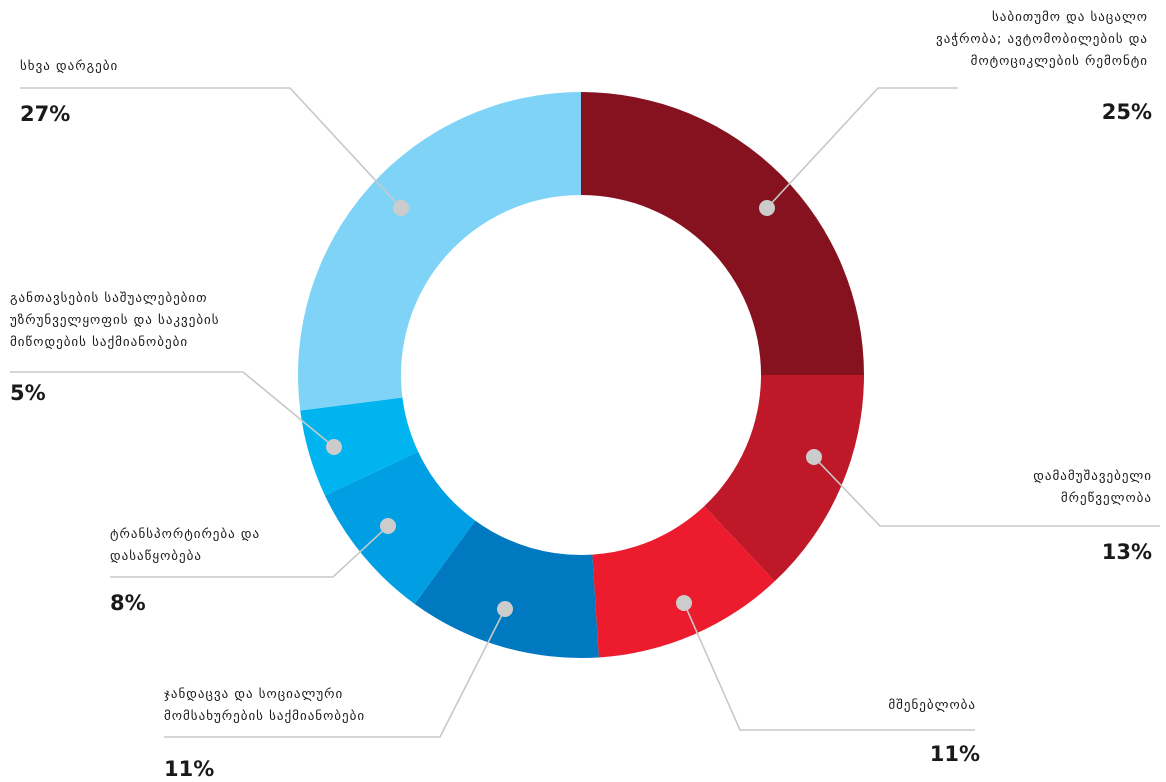 The height and width of the screenshot is (782, 1166). What do you see at coordinates (1106, 498) in the screenshot?
I see `label-line: მრეწველობა` at bounding box center [1106, 498].